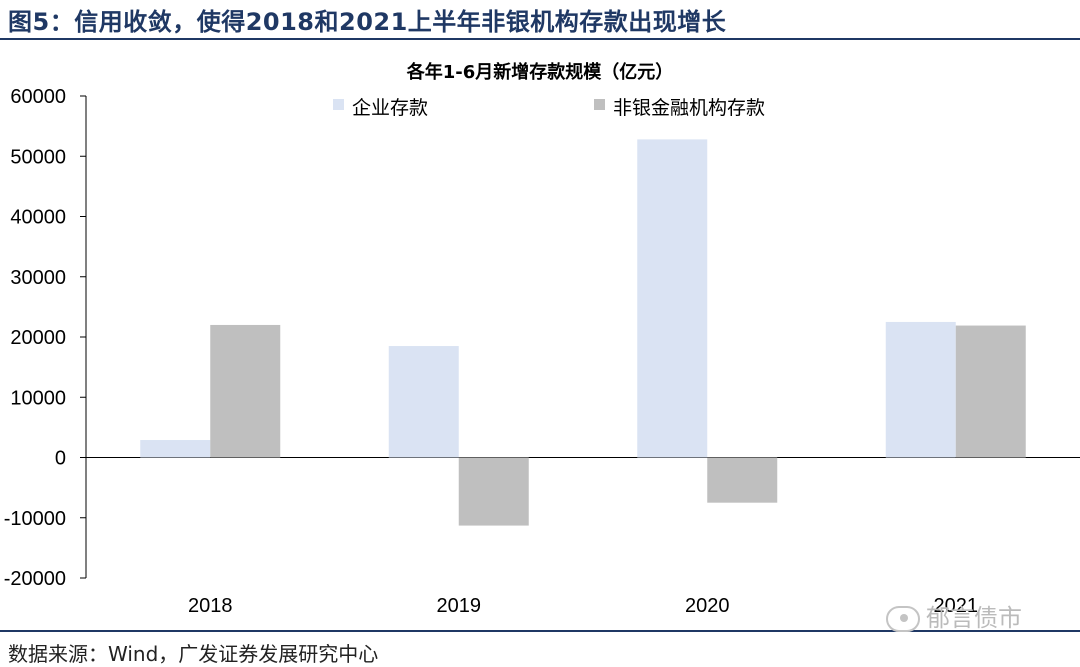 The height and width of the screenshot is (667, 1080). Describe the element at coordinates (707, 606) in the screenshot. I see `x-category-label: 2020` at that location.